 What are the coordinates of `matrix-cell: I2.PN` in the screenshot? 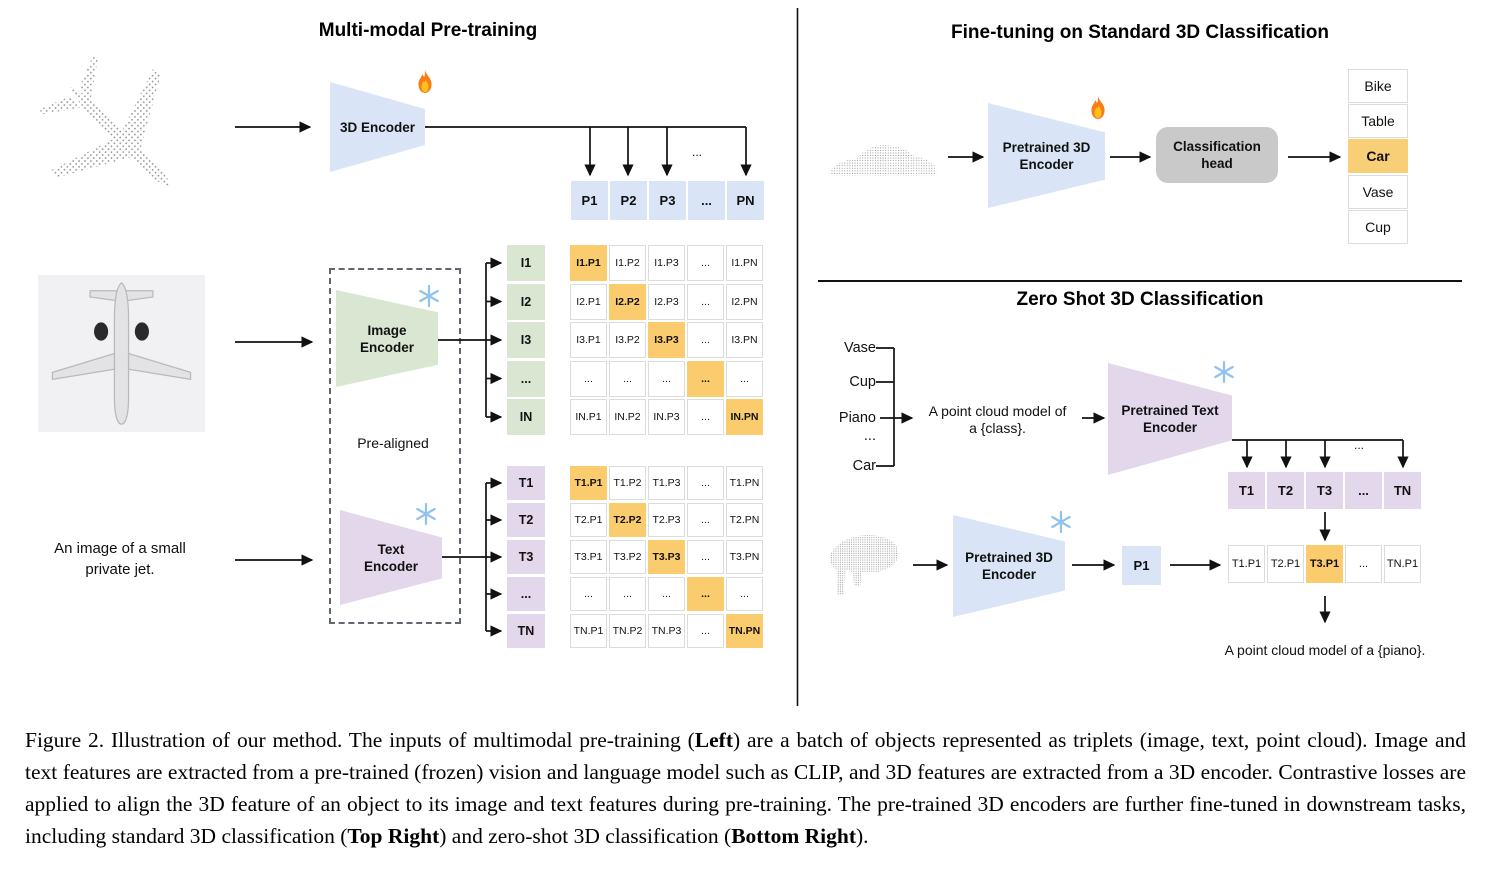 It's located at (744, 301).